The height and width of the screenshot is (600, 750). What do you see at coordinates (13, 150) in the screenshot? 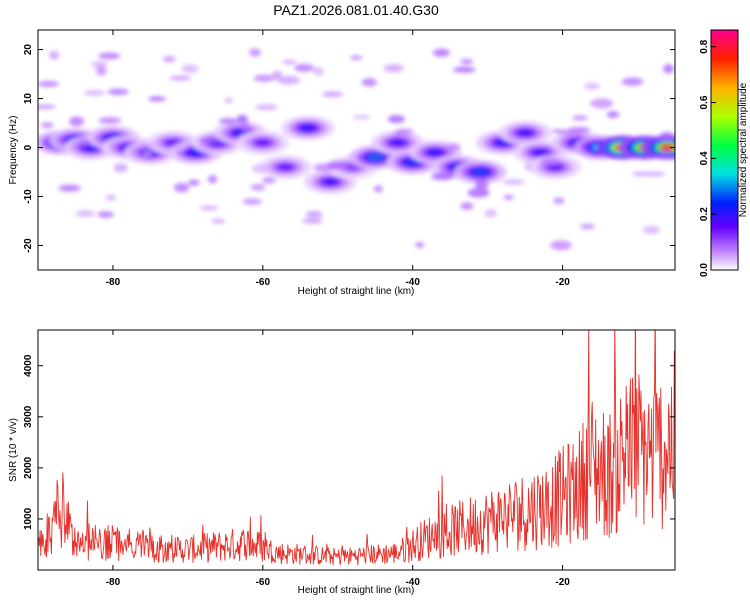
I see `top-y-axis-label: Frequency (Hz)` at bounding box center [13, 150].